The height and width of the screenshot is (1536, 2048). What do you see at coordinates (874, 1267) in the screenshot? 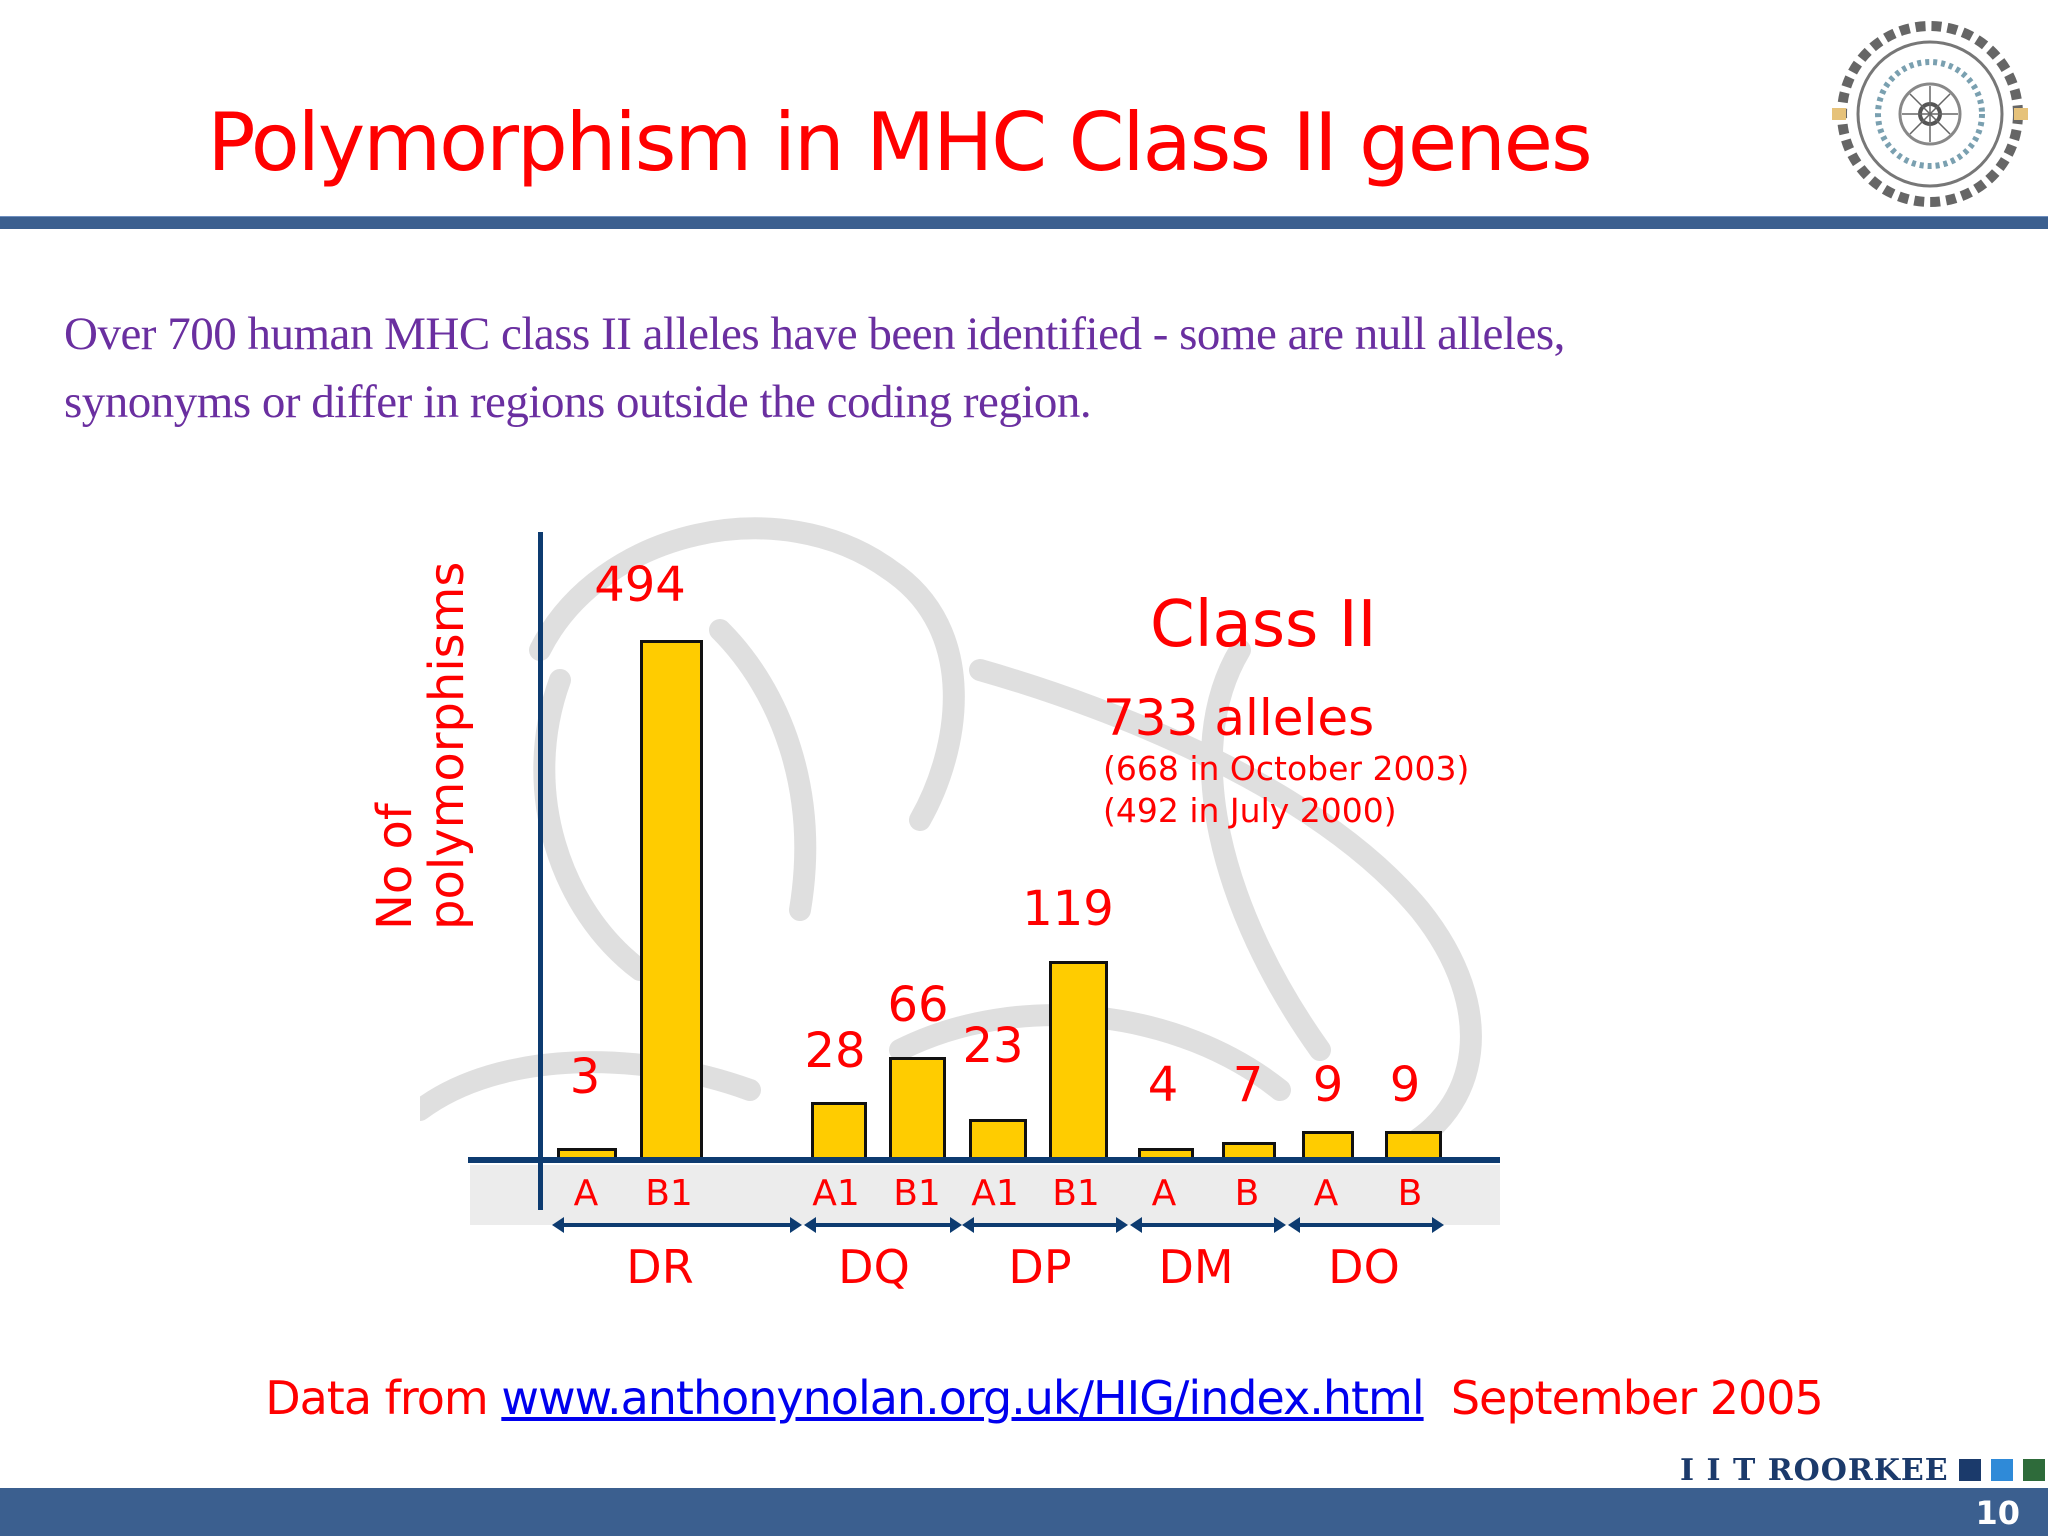
I see `group-label-dq: DQ` at bounding box center [874, 1267].